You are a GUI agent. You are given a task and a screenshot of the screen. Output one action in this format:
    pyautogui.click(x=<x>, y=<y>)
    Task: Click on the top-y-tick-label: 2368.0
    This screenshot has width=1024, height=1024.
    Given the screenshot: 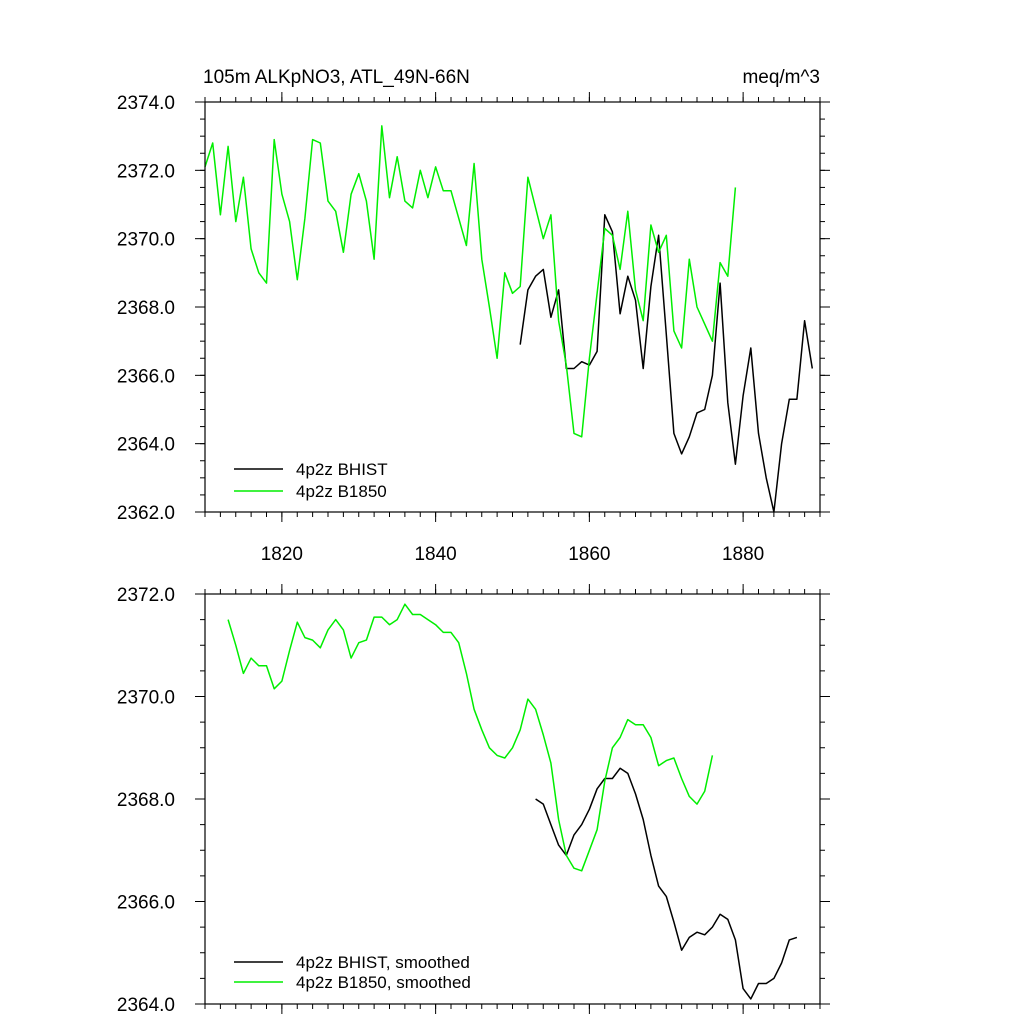 What is the action you would take?
    pyautogui.click(x=146, y=308)
    